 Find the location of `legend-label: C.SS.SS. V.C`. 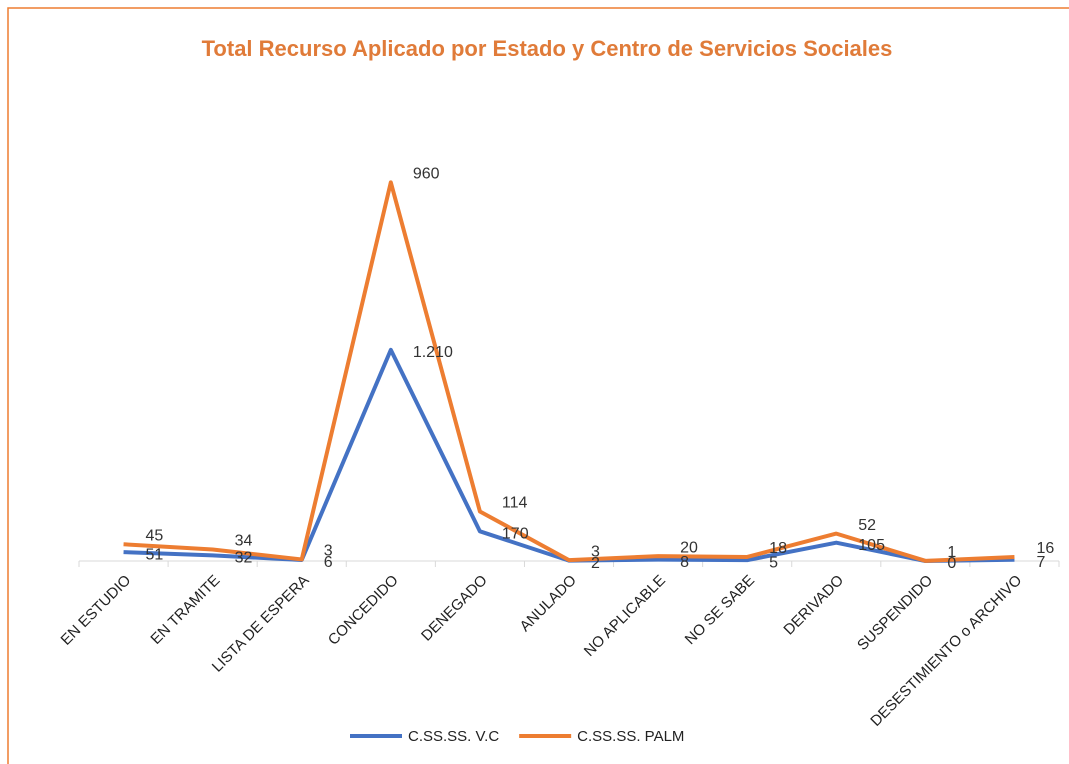

legend-label: C.SS.SS. V.C is located at coordinates (453, 736).